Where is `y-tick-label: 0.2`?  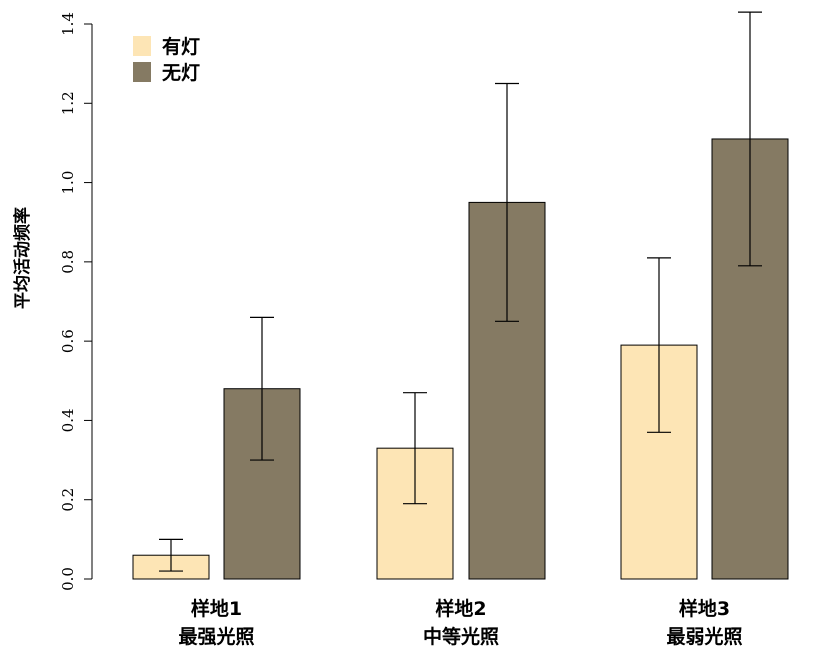
y-tick-label: 0.2 is located at coordinates (68, 500).